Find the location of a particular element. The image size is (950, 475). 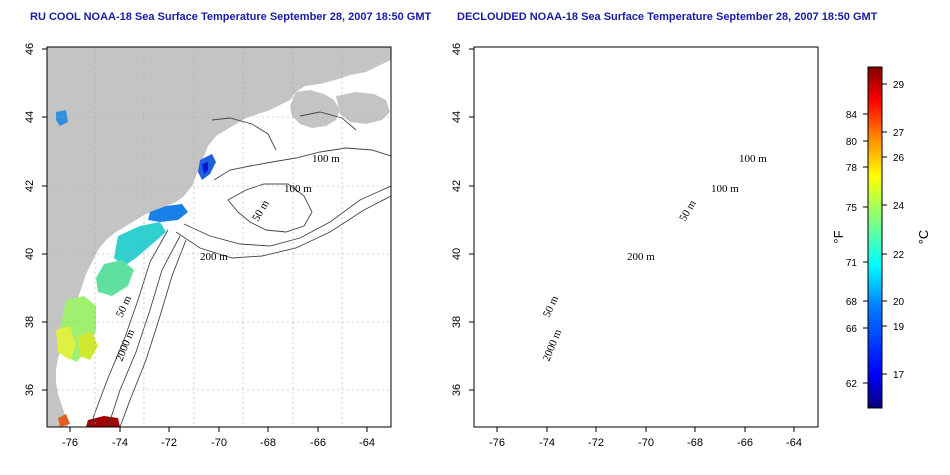

celsius-tick-label: 19 is located at coordinates (899, 327).